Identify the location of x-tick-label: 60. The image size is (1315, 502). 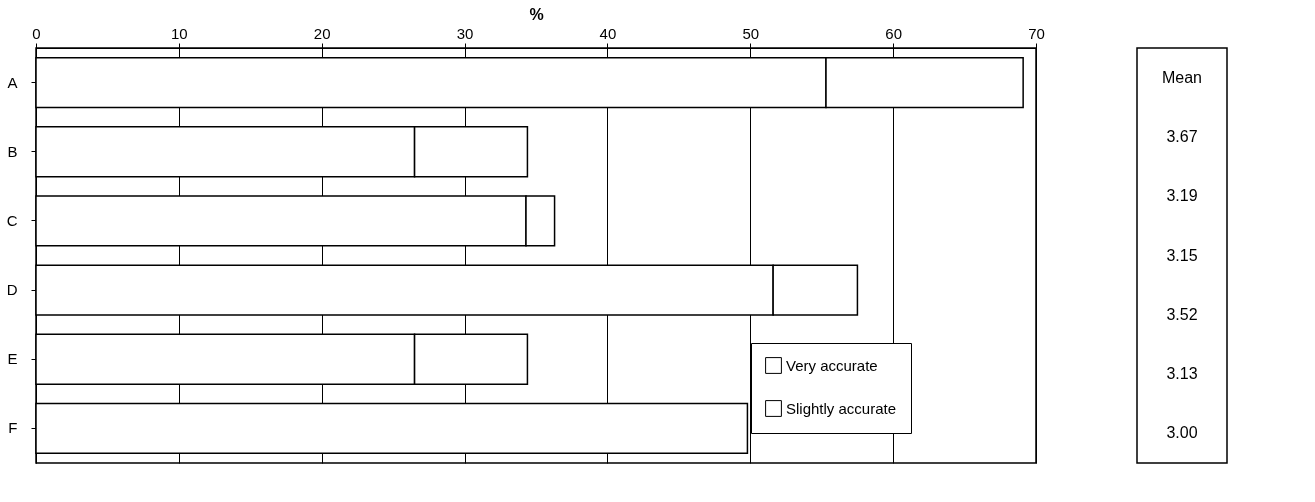
(893, 33).